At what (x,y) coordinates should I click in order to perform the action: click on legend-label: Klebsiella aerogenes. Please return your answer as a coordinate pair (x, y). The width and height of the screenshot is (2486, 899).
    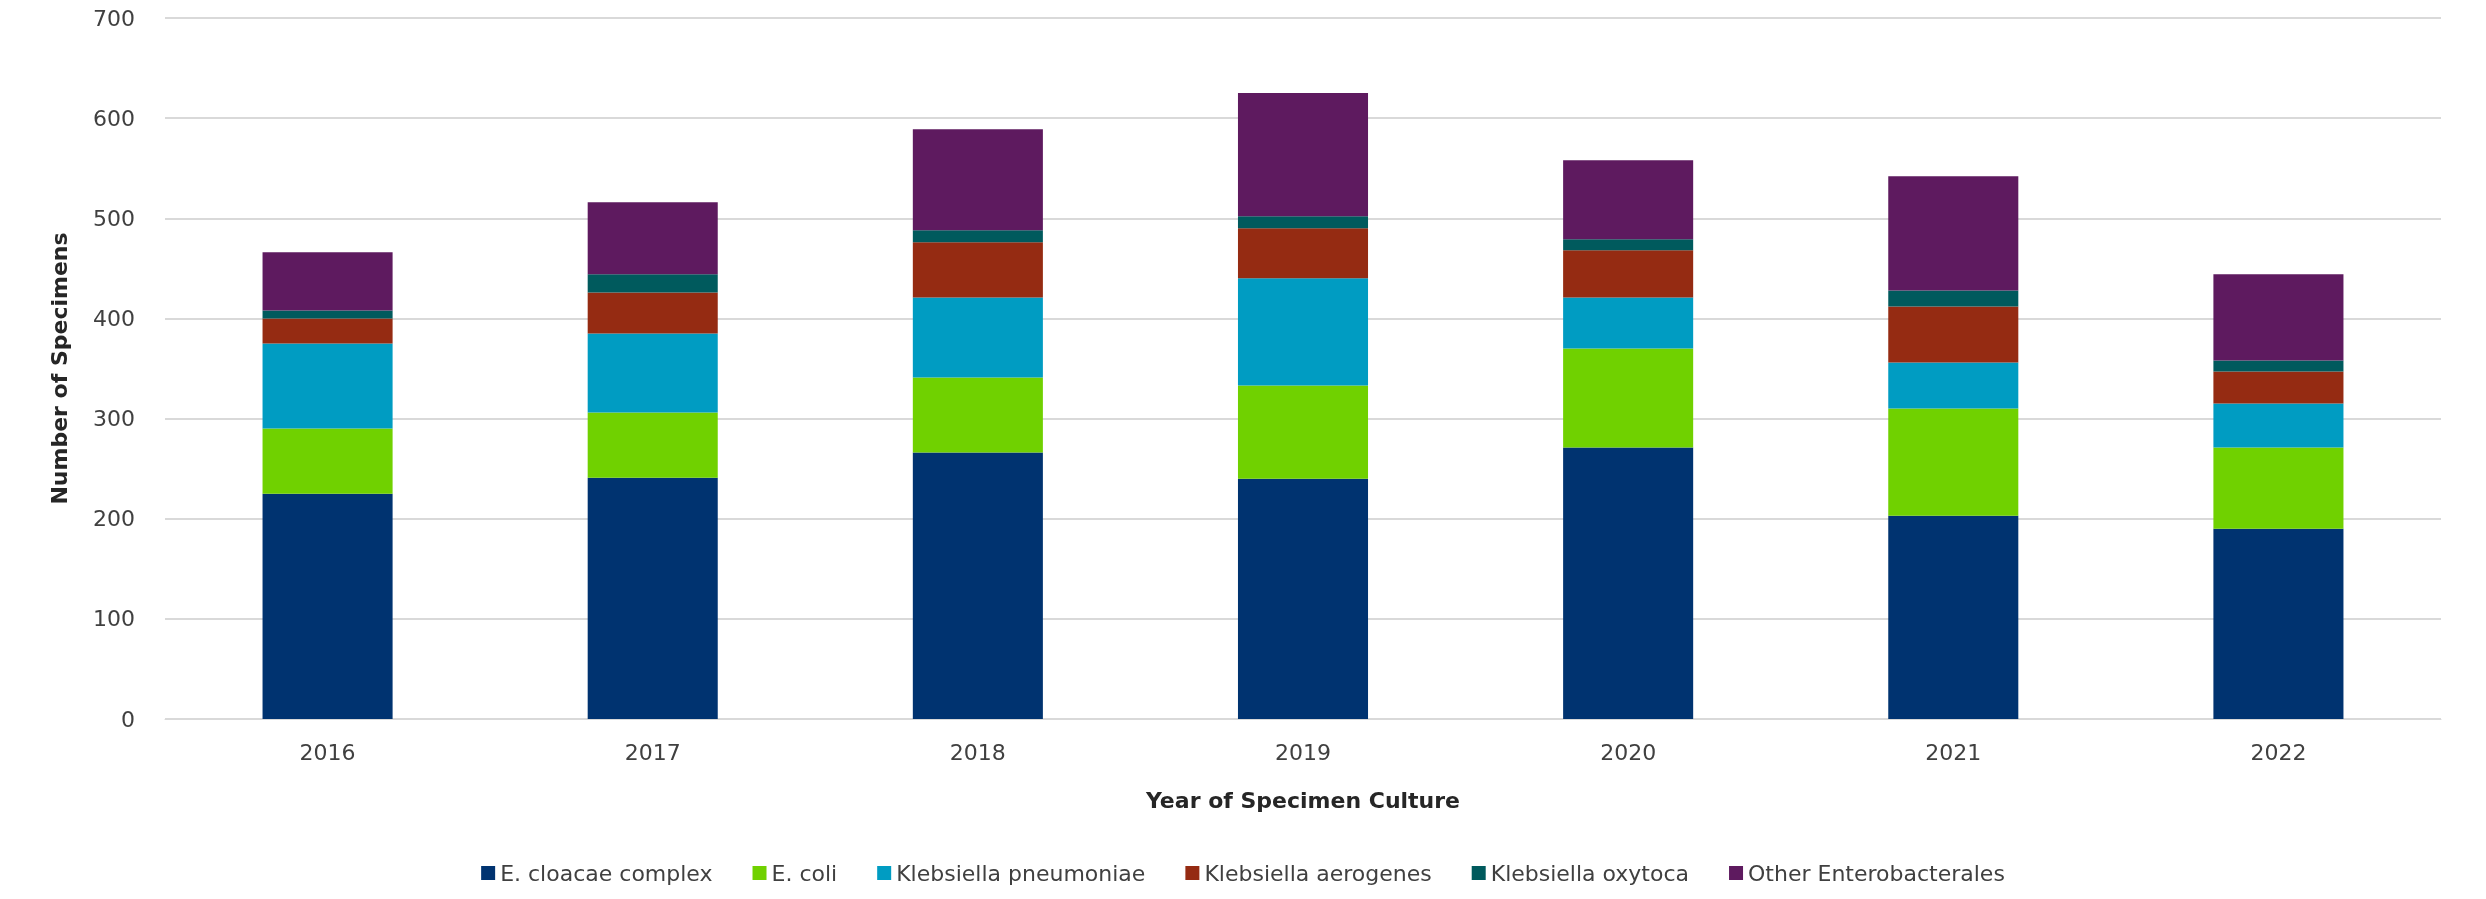
    Looking at the image, I should click on (1318, 873).